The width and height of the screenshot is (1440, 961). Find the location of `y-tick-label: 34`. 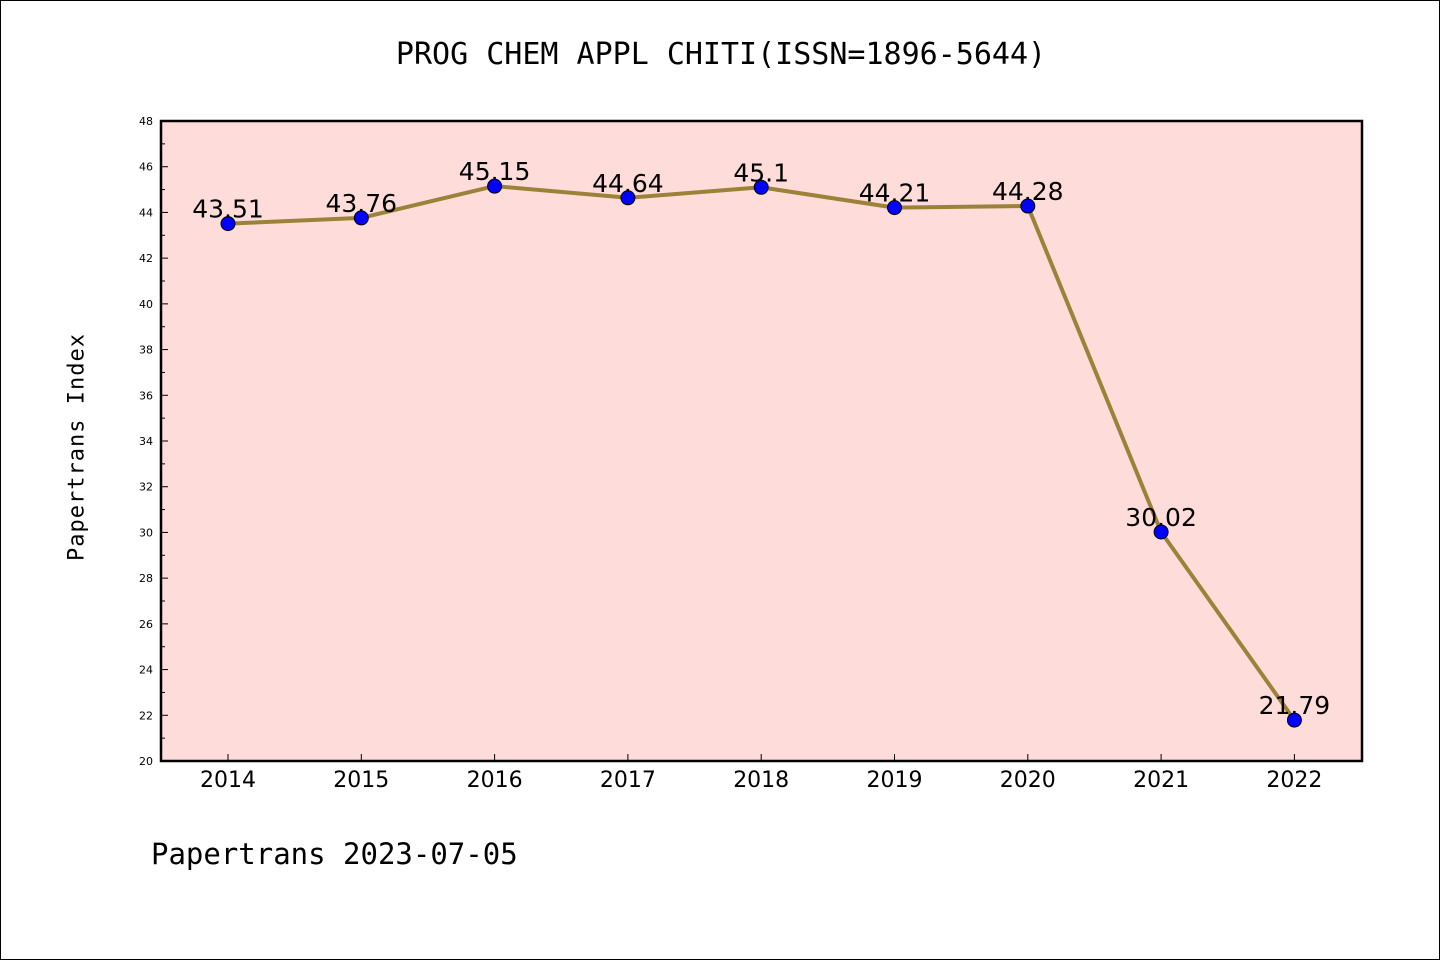

y-tick-label: 34 is located at coordinates (146, 441).